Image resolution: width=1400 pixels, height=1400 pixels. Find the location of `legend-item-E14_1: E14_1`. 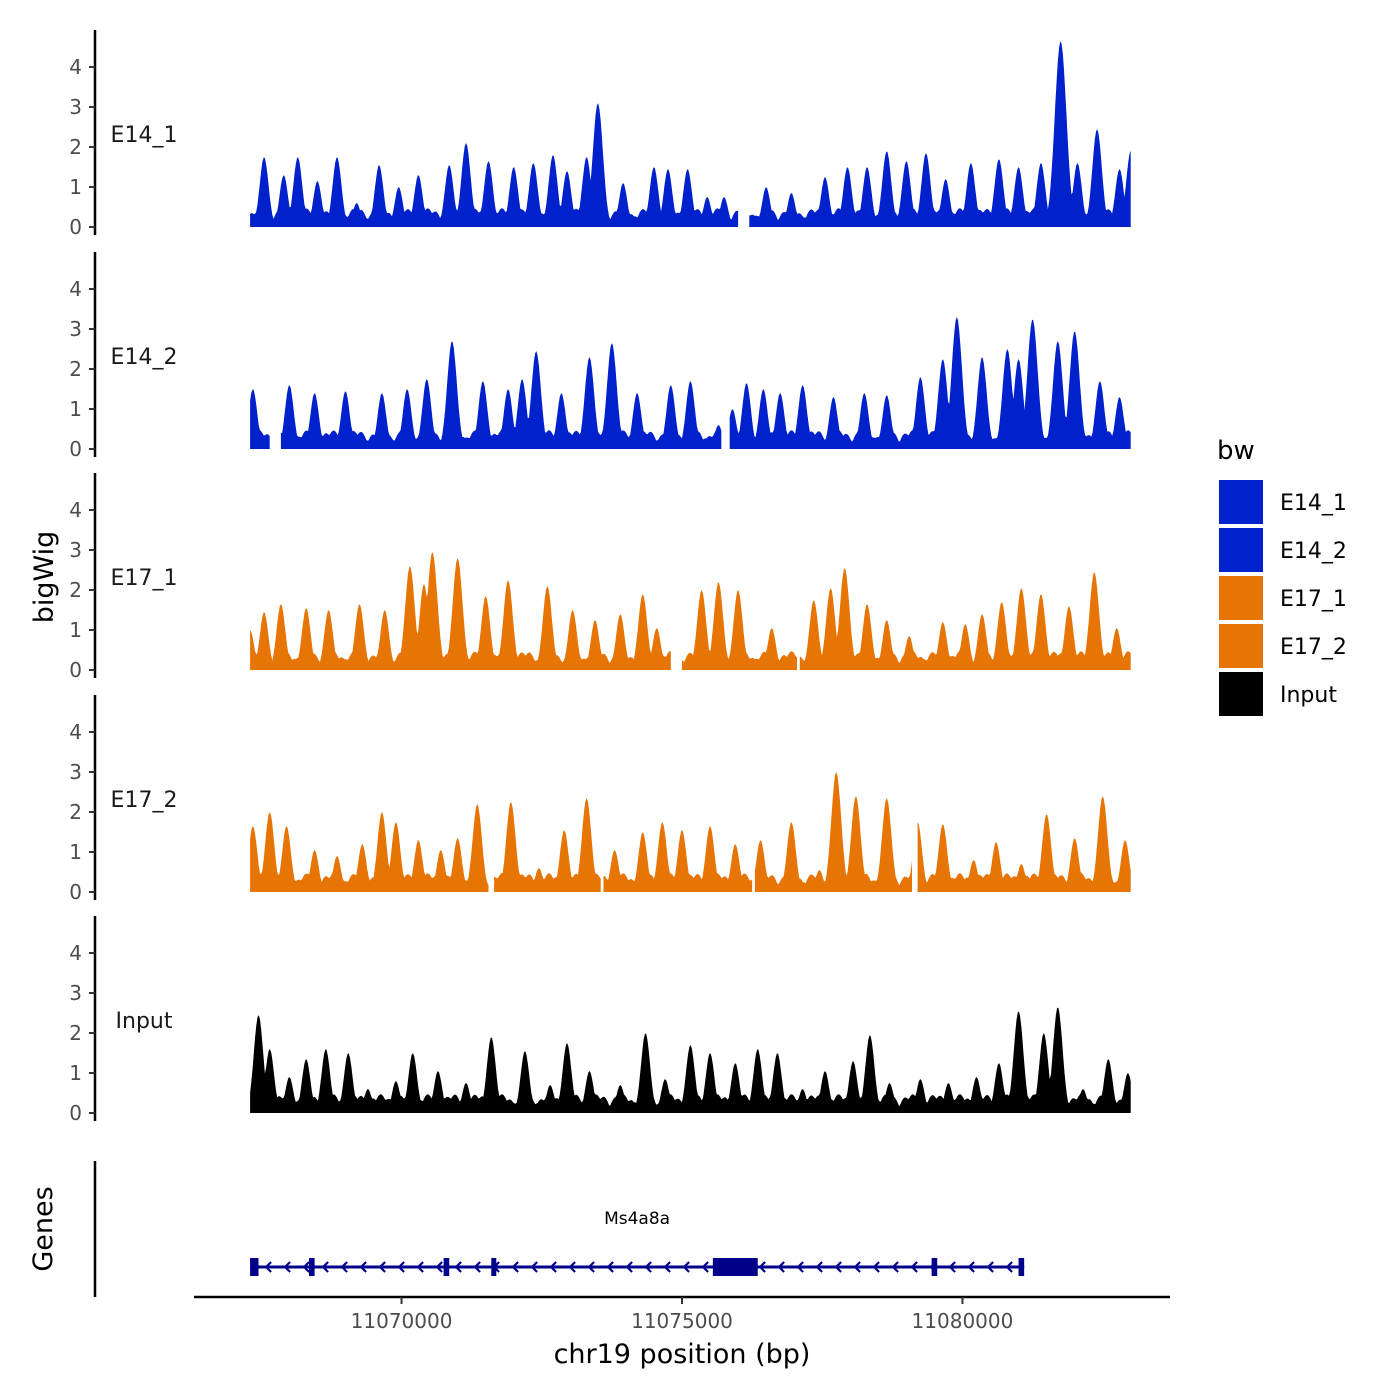

legend-item-E14_1: E14_1 is located at coordinates (1283, 502).